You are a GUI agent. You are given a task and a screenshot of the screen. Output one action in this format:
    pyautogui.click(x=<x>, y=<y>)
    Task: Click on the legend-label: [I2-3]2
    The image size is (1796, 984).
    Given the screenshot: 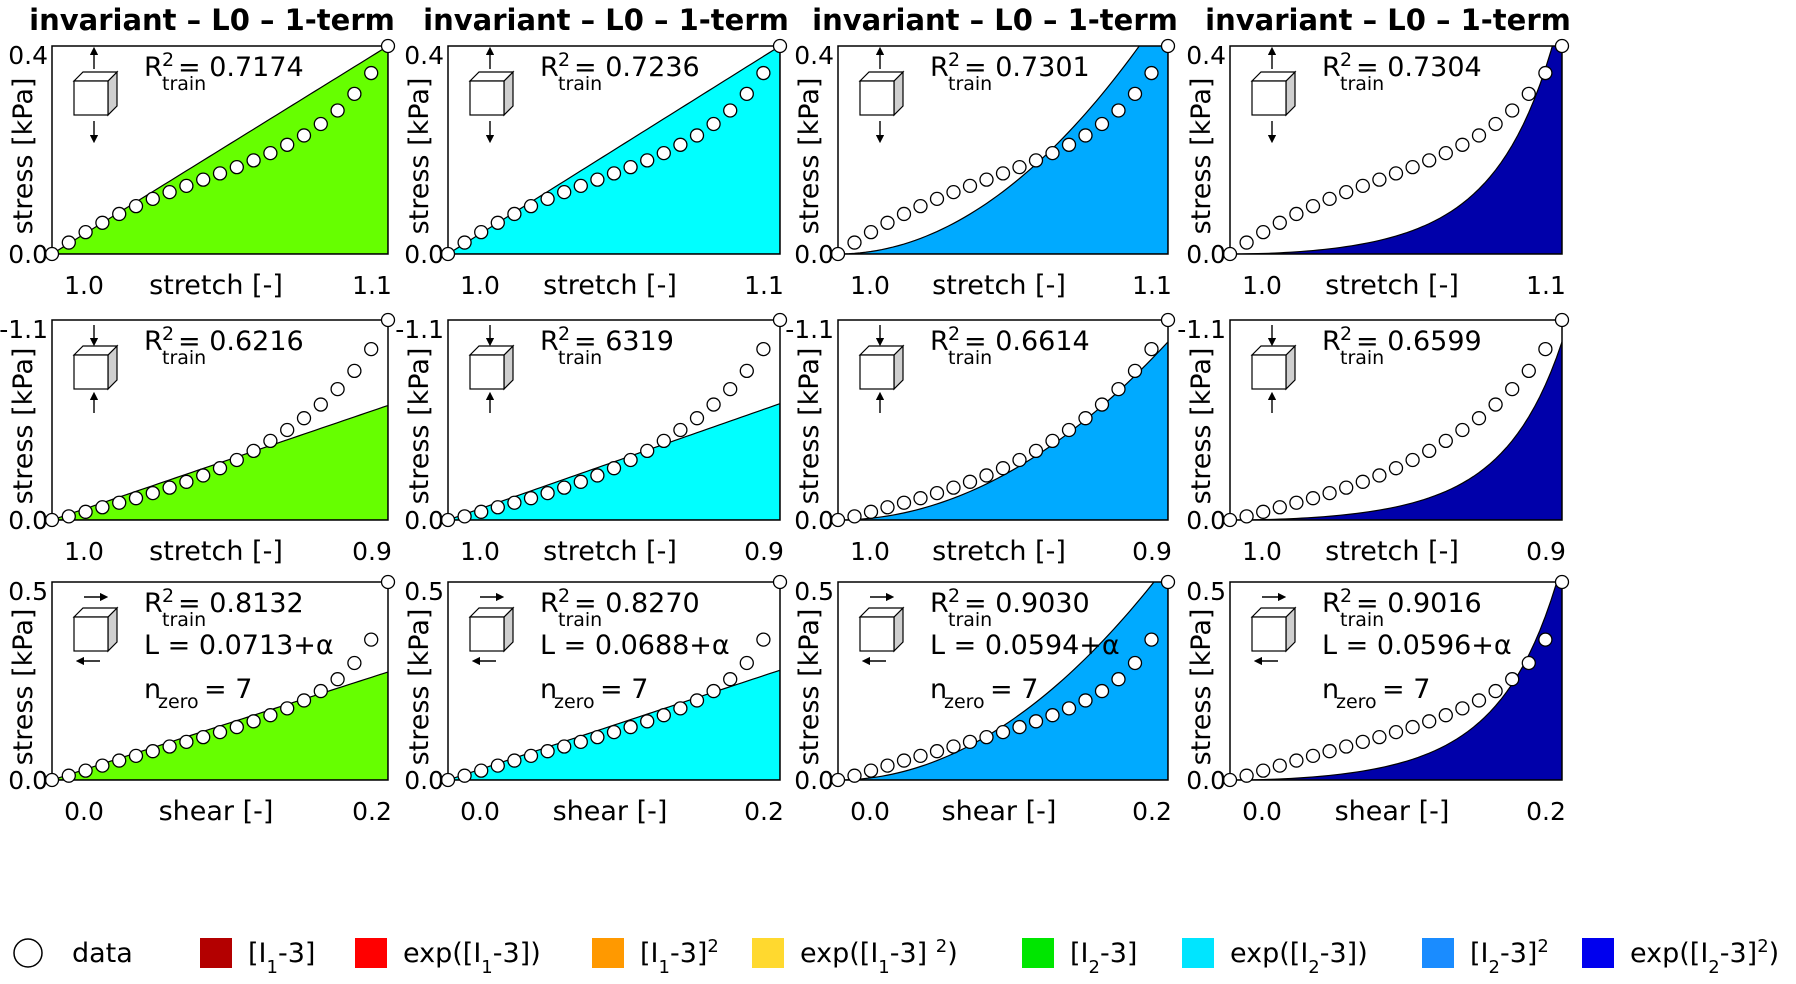 What is the action you would take?
    pyautogui.click(x=1509, y=957)
    